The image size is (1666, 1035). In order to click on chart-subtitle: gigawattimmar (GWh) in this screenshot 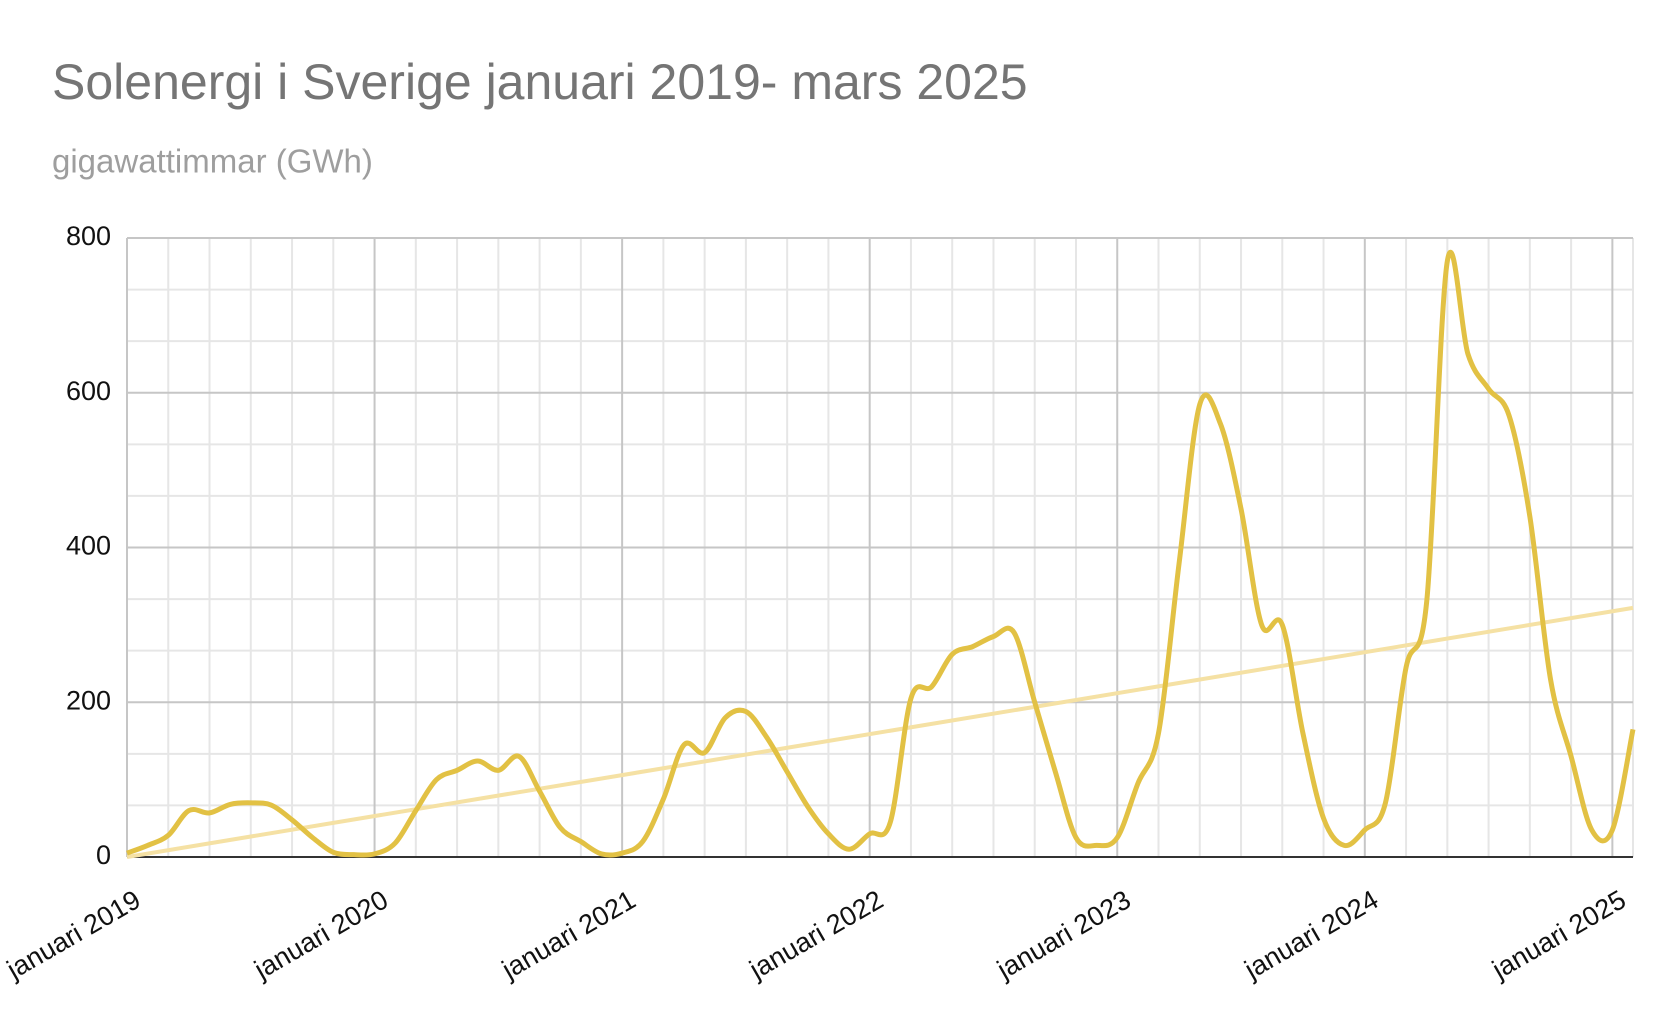, I will do `click(212, 161)`.